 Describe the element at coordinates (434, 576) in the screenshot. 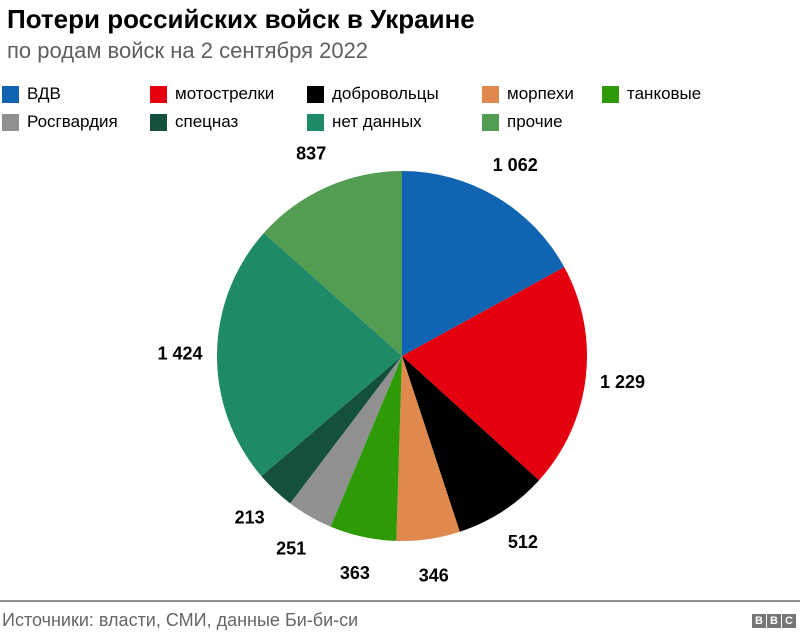

I see `slice-value-label-morpekhi: 346` at that location.